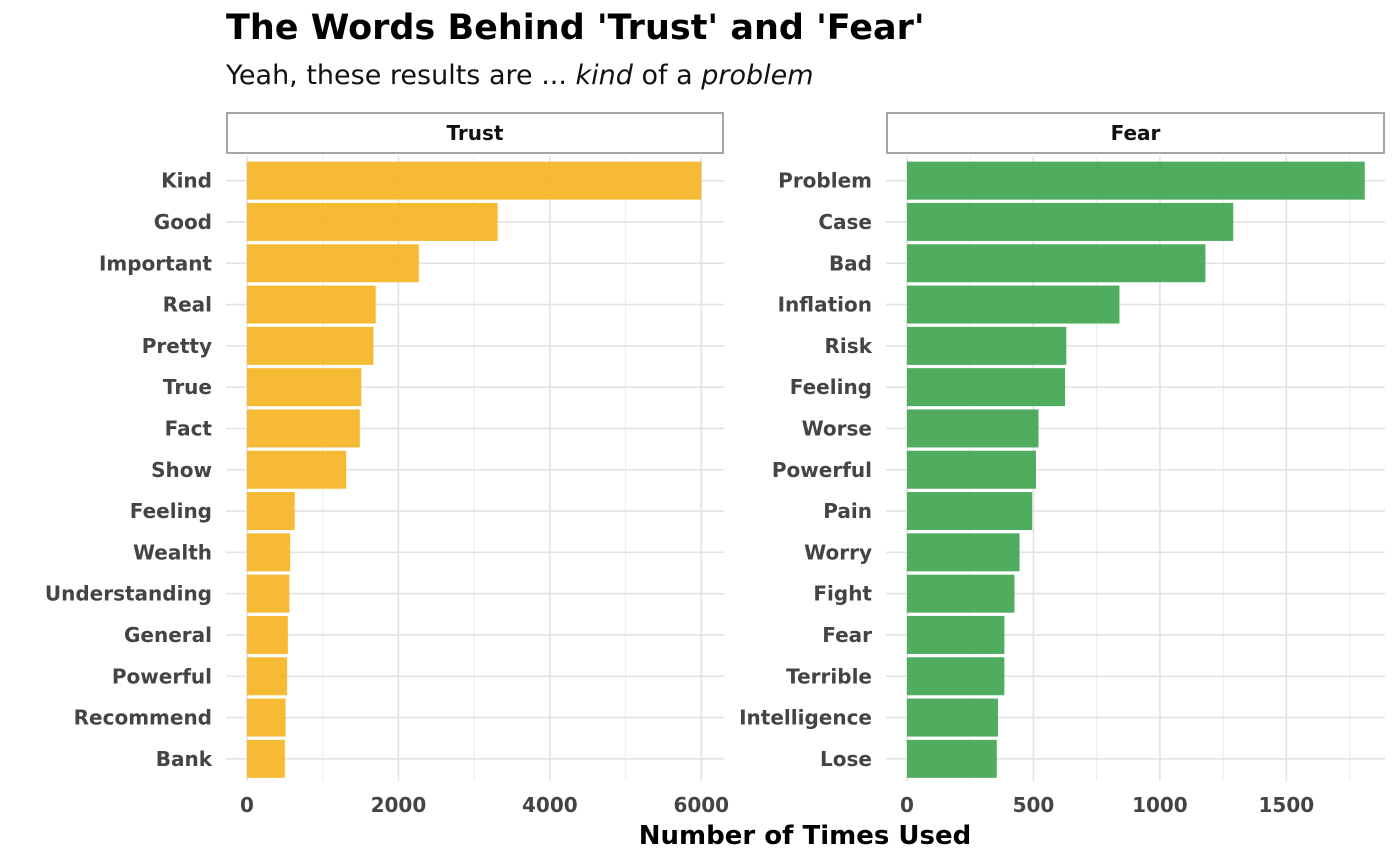 The image size is (1400, 865). What do you see at coordinates (961, 593) in the screenshot?
I see `bar-fear-fight` at bounding box center [961, 593].